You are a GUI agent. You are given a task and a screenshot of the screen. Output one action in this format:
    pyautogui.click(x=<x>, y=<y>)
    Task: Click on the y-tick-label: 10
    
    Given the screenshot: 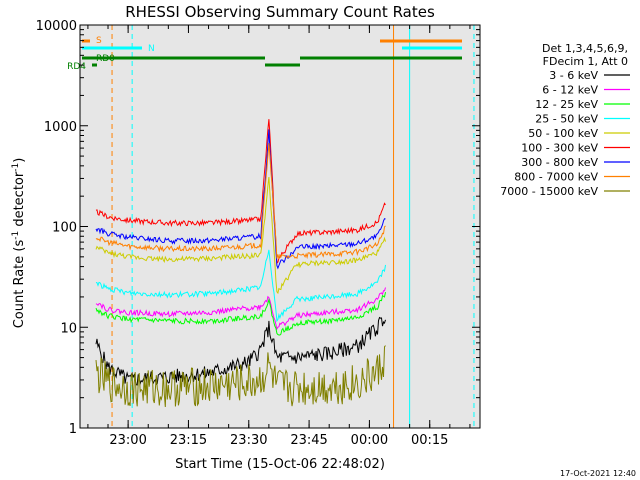 What is the action you would take?
    pyautogui.click(x=68, y=328)
    